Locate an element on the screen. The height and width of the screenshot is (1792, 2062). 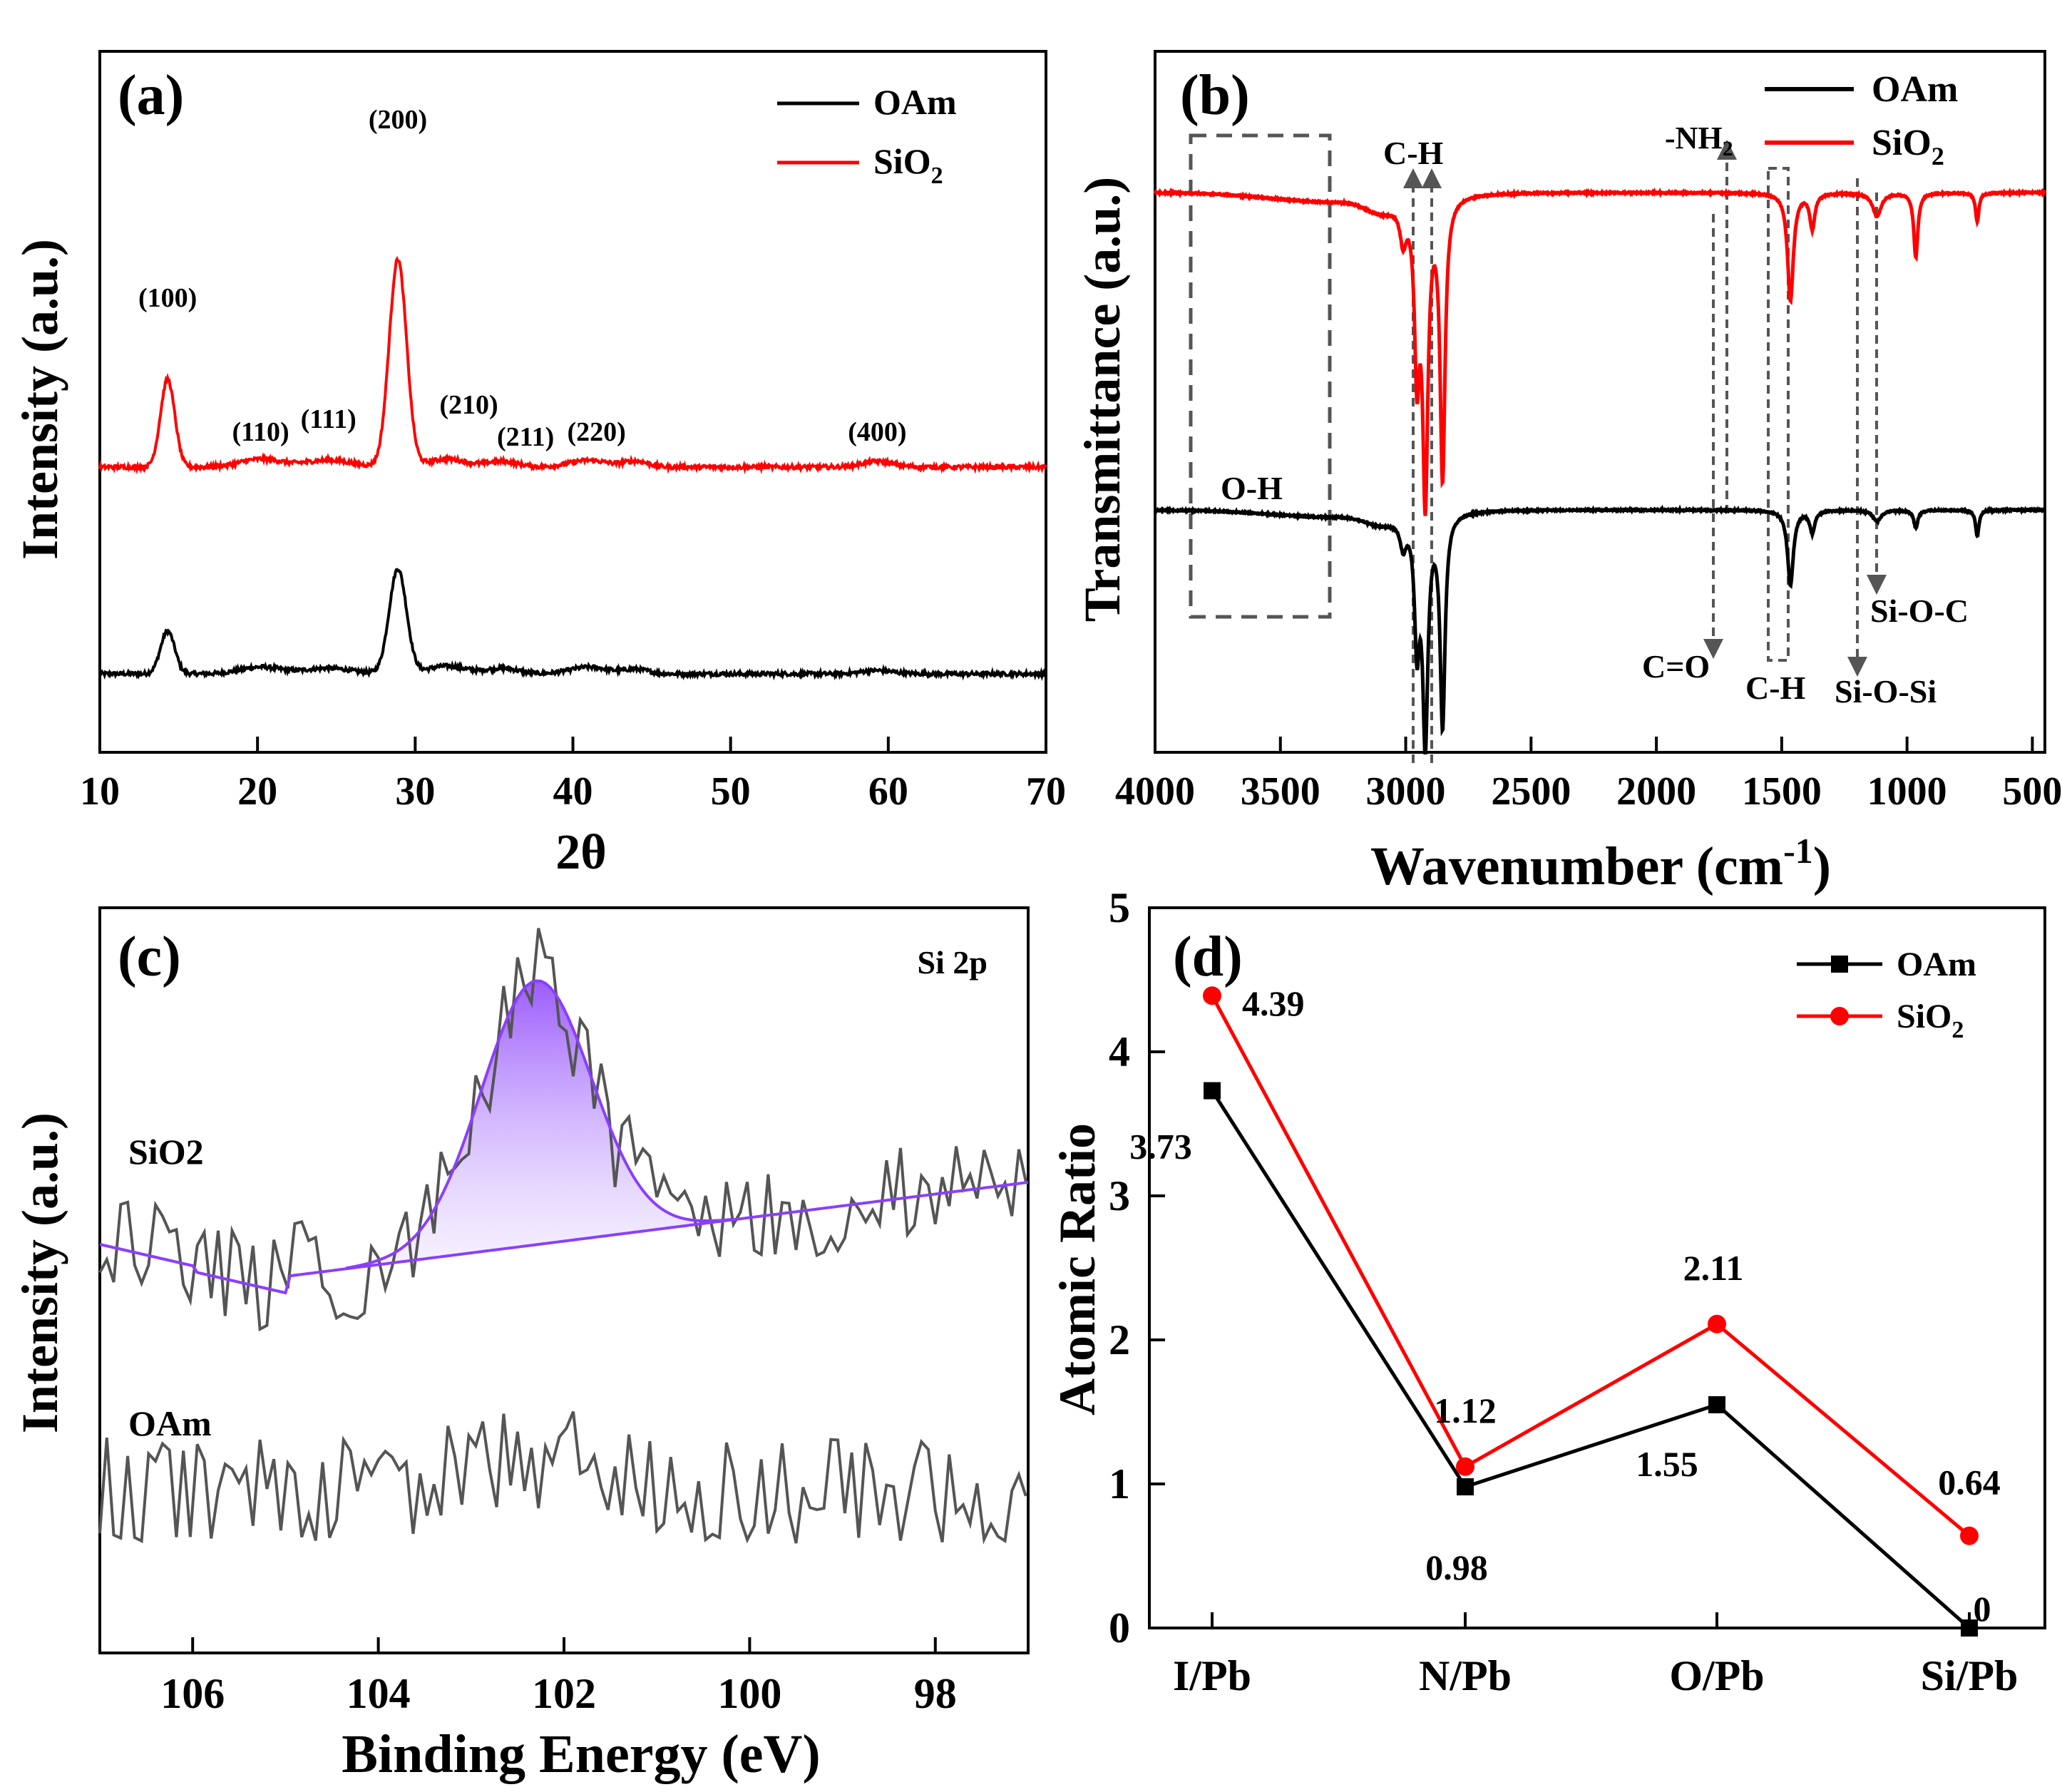
panel-c-series-label-sio2: SiO2 is located at coordinates (166, 1152).